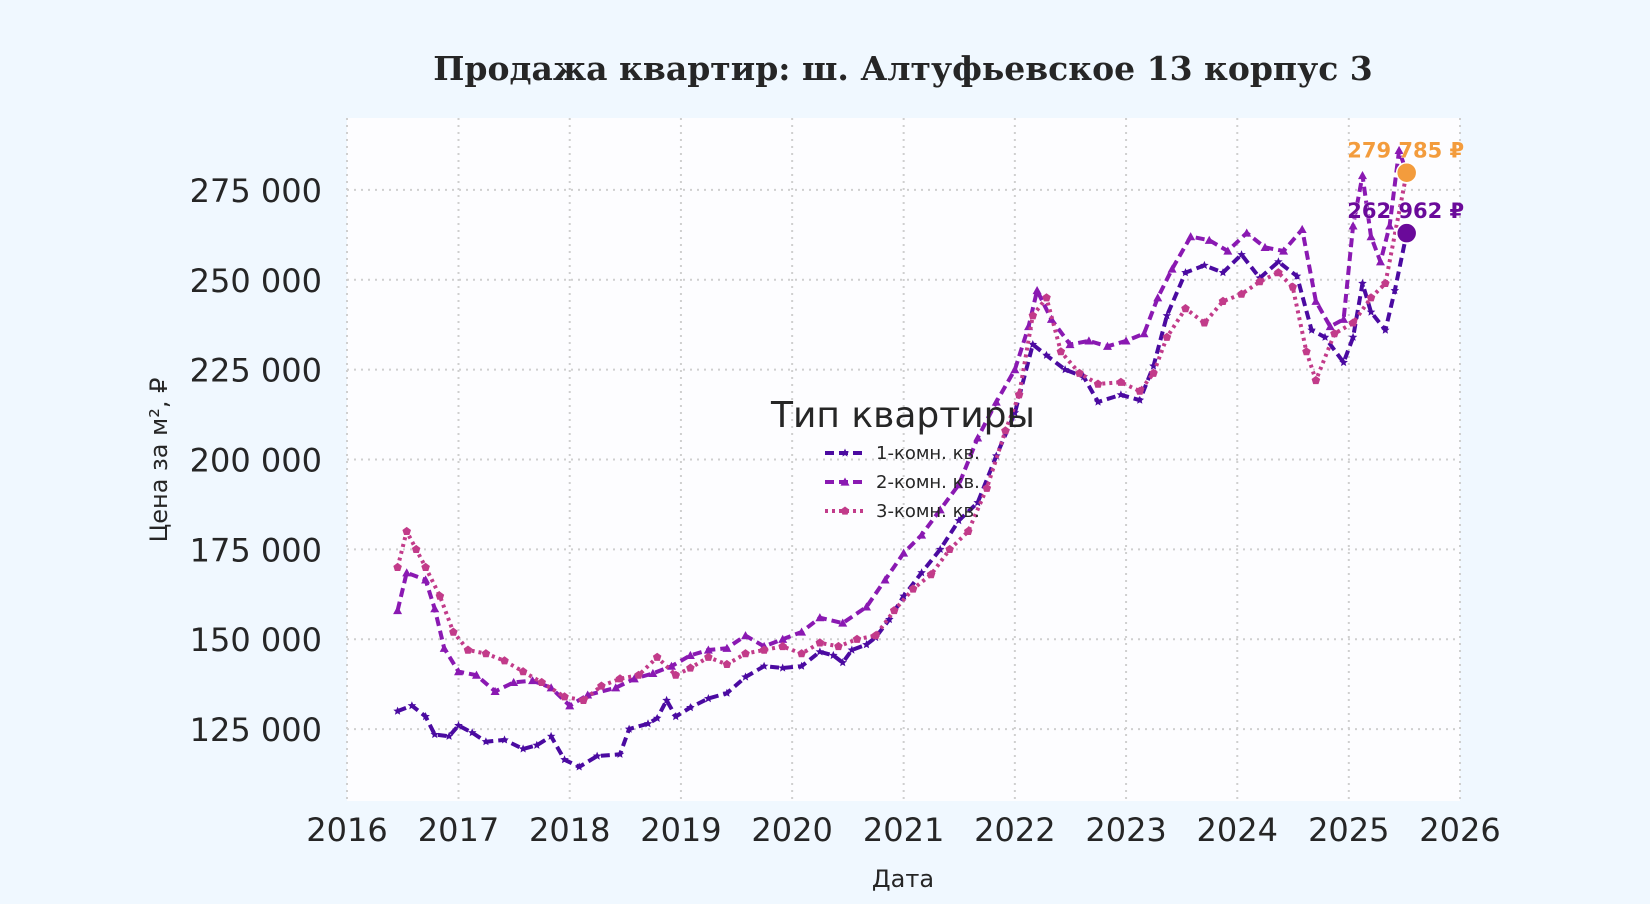  What do you see at coordinates (902, 453) in the screenshot?
I see `legend-item: 1-комн. кв.` at bounding box center [902, 453].